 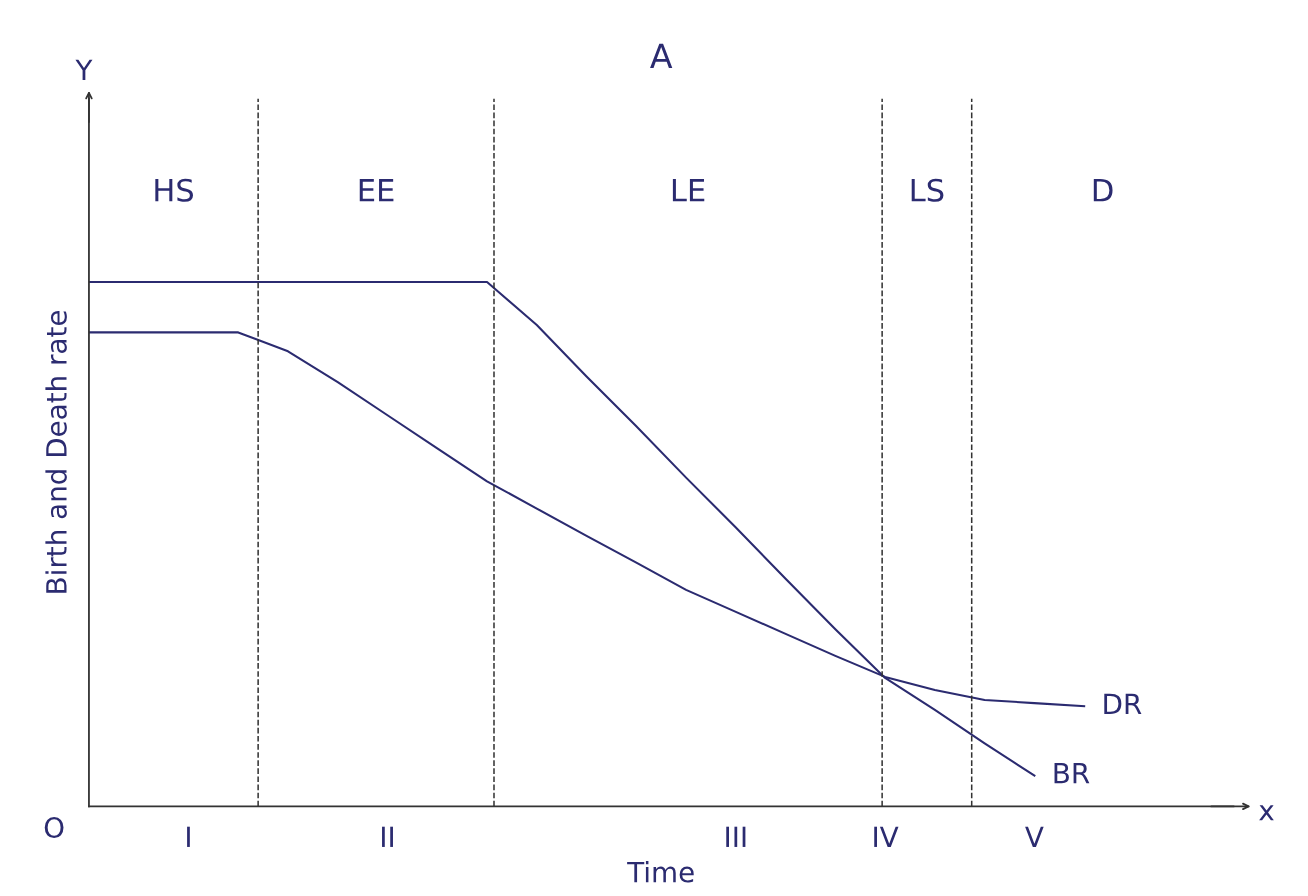 What do you see at coordinates (387, 836) in the screenshot?
I see `x-tick-label: II` at bounding box center [387, 836].